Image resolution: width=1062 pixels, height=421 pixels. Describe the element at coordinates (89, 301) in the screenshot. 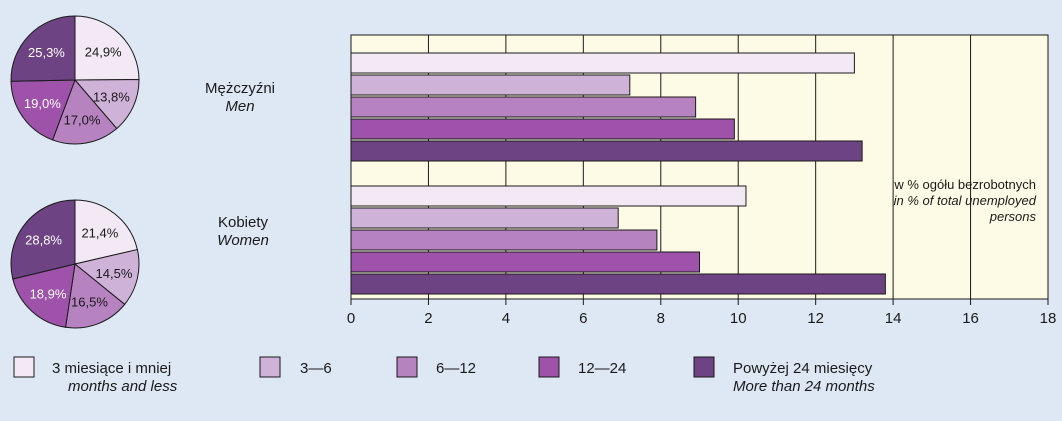

I see `pie-women-label-2: 16,5%` at that location.